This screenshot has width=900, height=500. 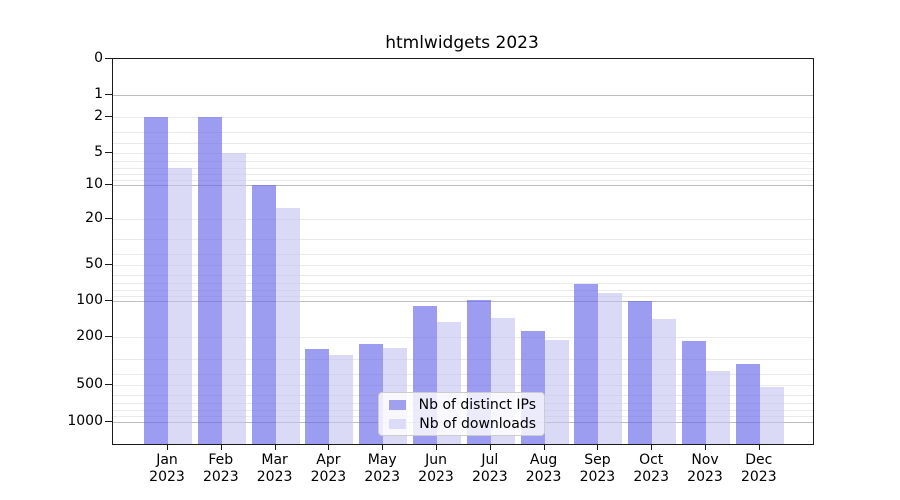 I want to click on chart-title: htmlwidgets 2023, so click(x=462, y=43).